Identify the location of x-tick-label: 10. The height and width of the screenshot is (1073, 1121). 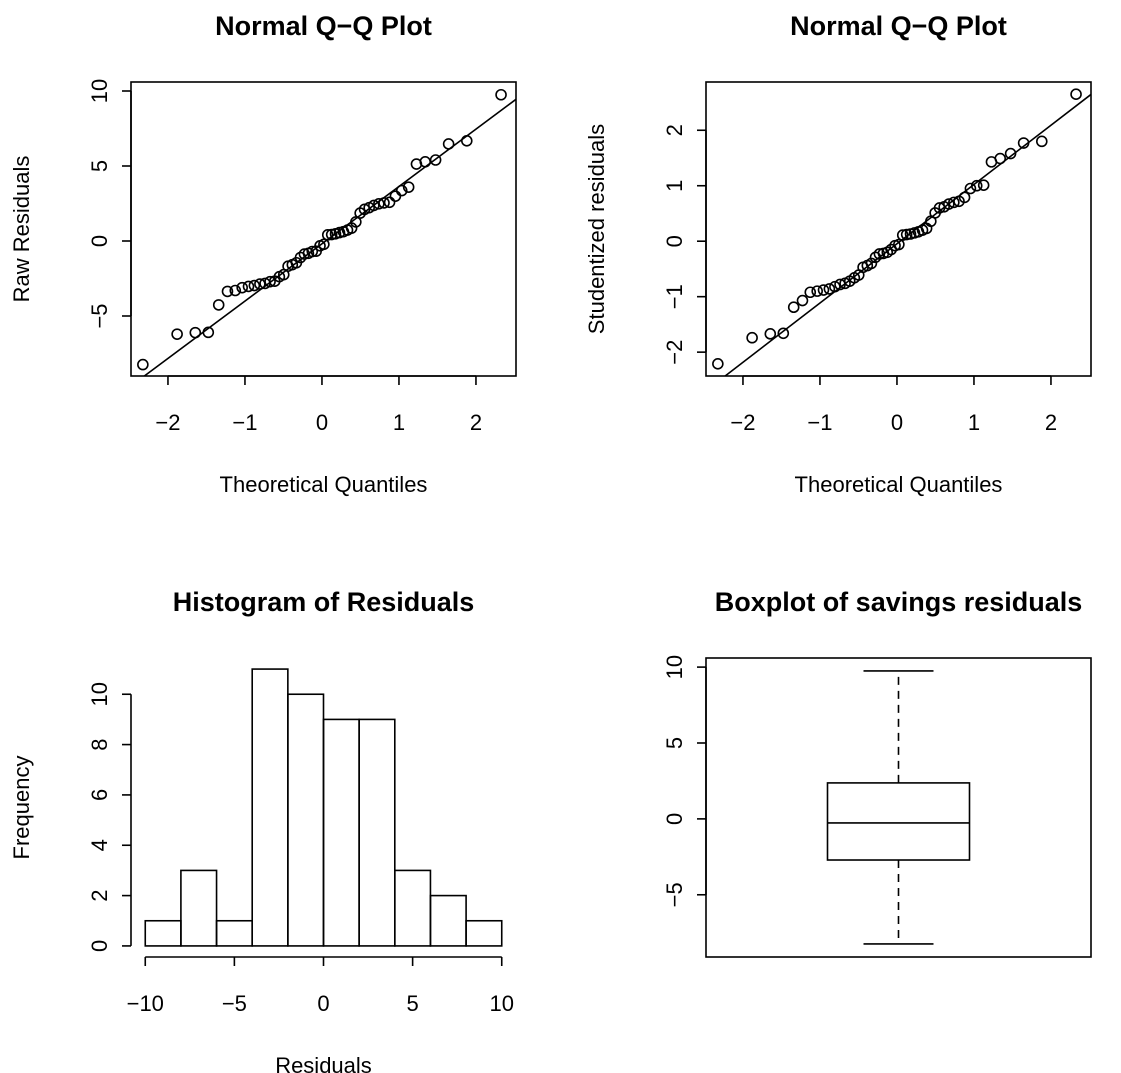
(501, 1003).